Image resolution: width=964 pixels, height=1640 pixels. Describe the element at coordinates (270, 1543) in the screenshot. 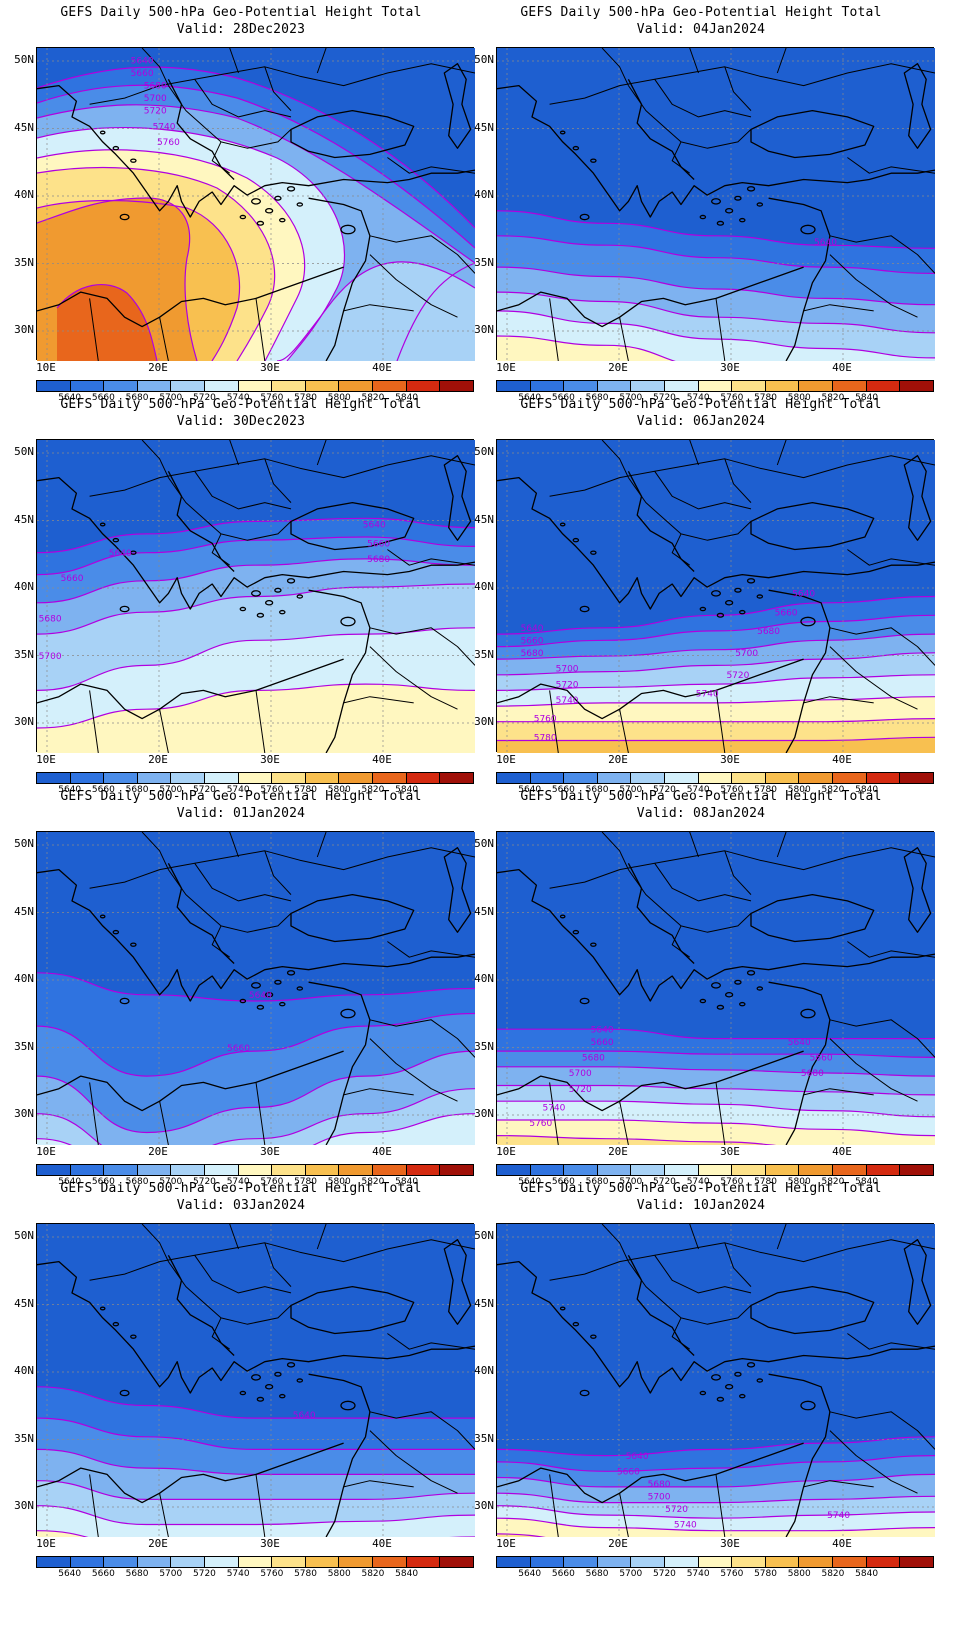

I see `lon-tick-label: 30E` at that location.